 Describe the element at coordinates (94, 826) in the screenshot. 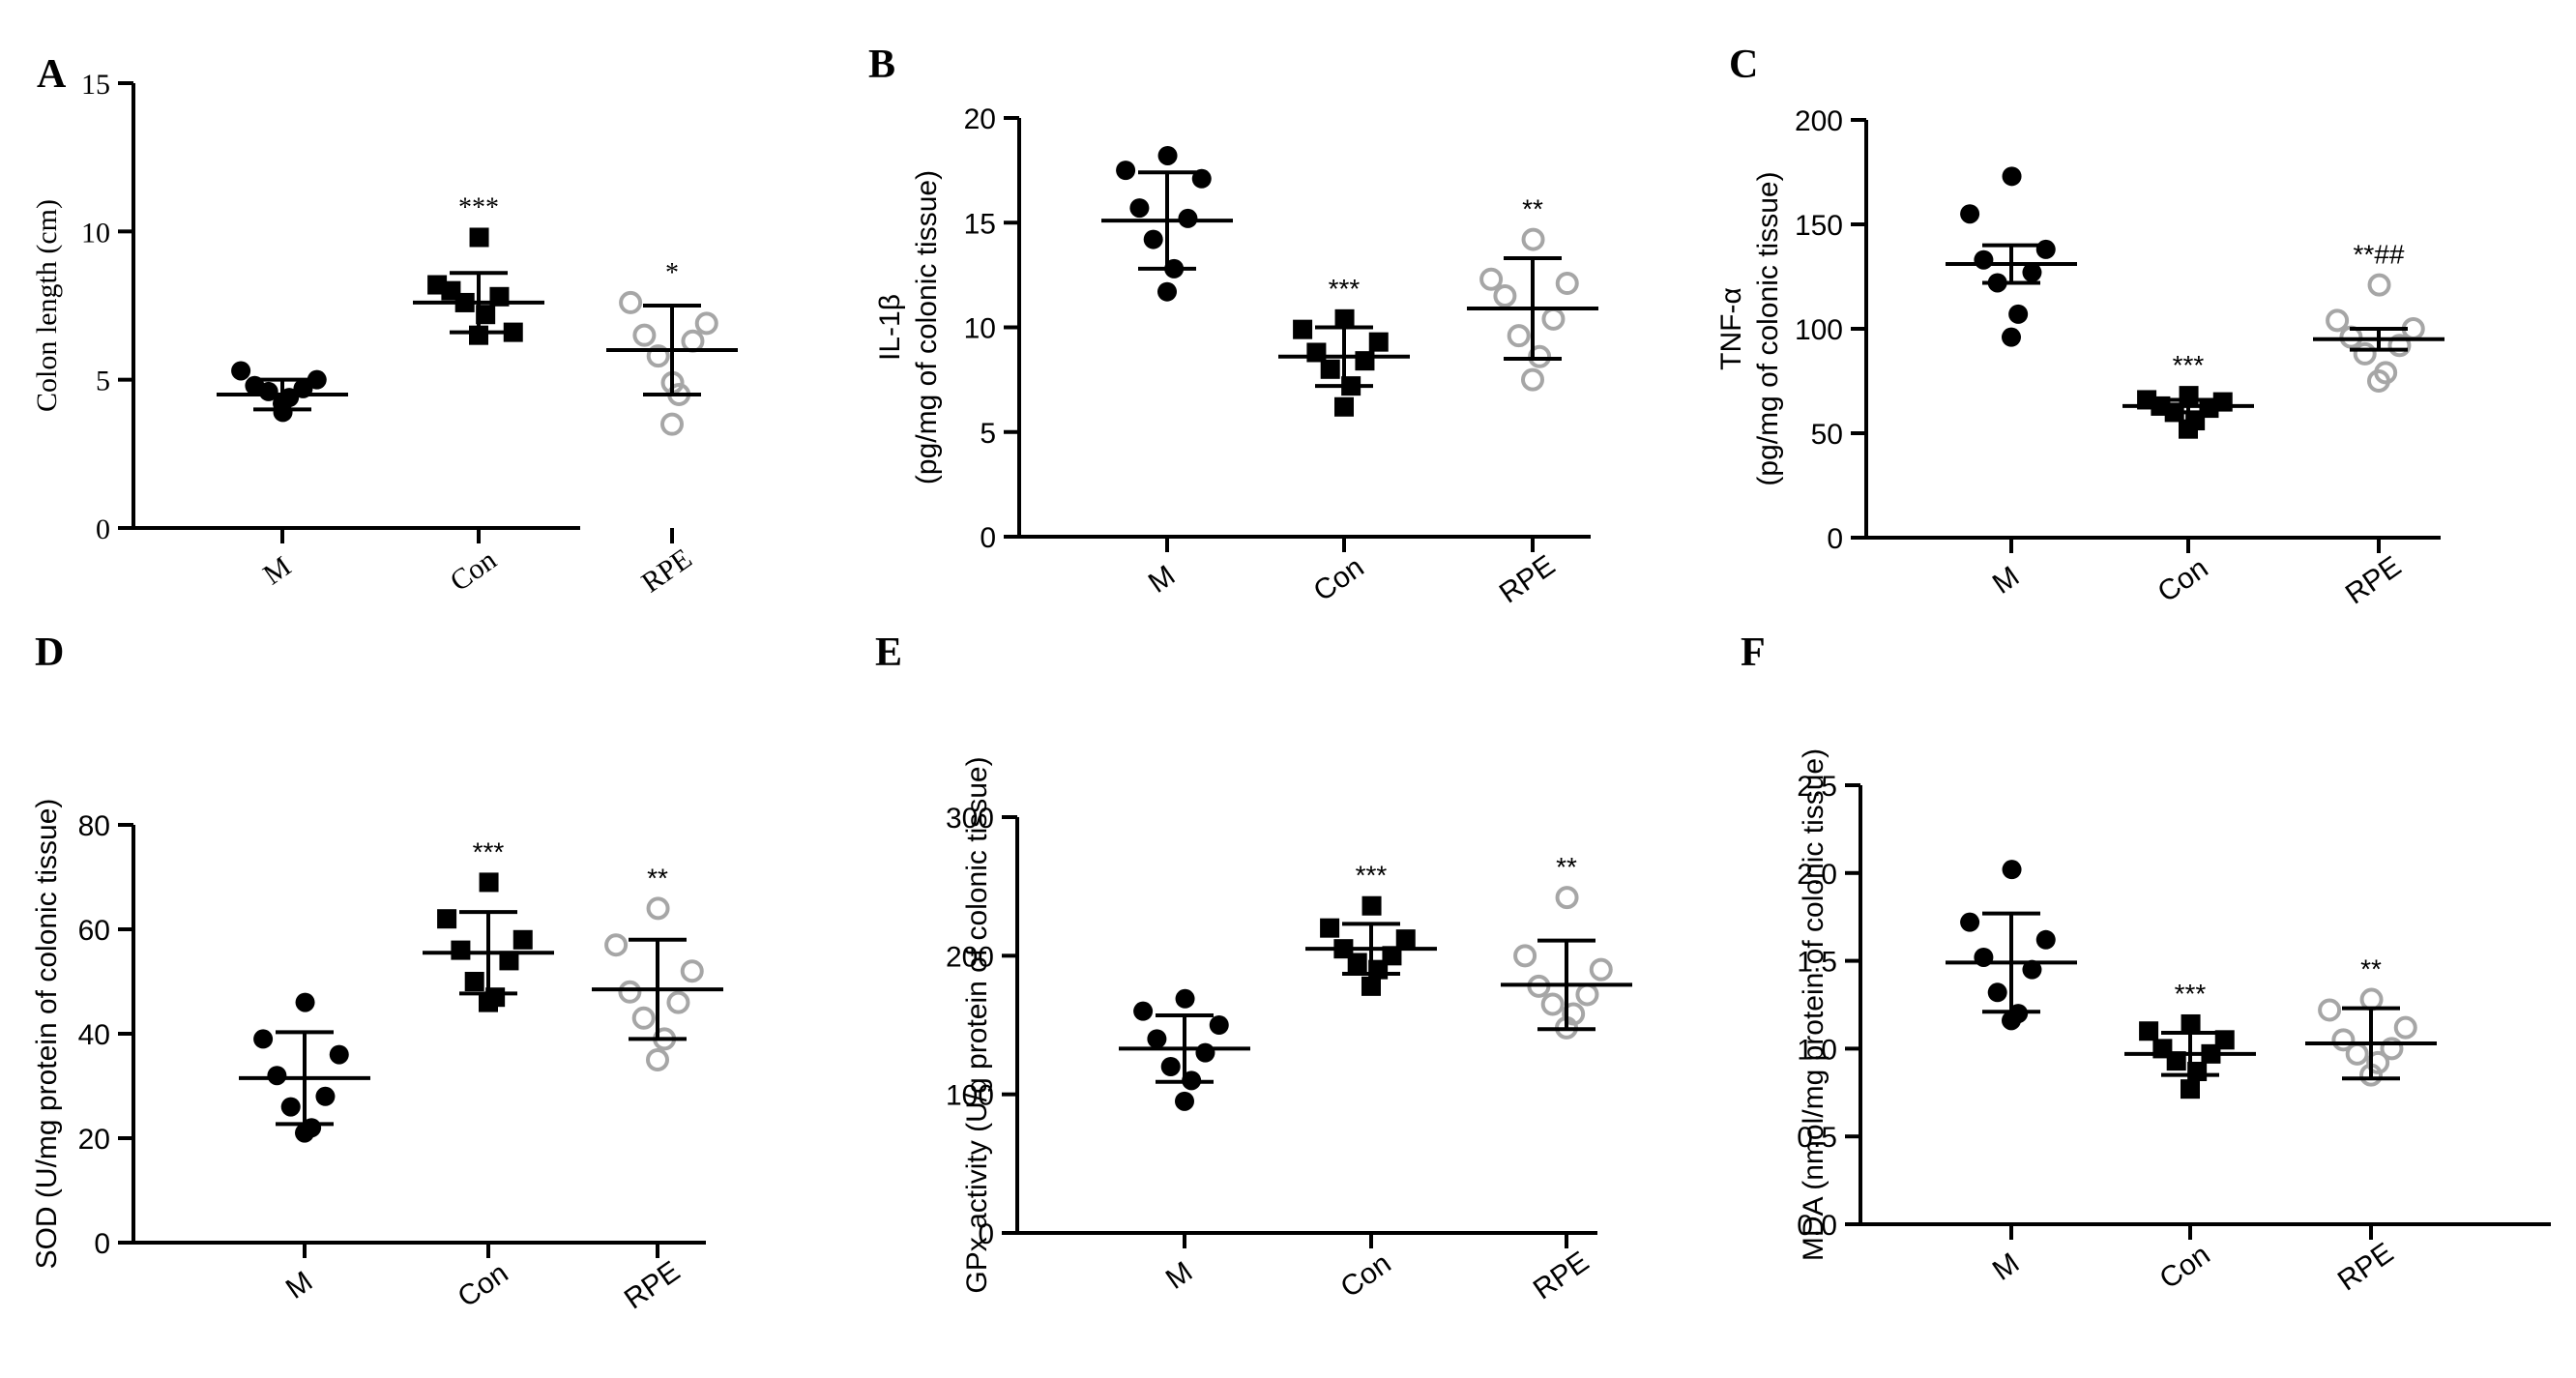

I see `y-tick-label: 80` at that location.